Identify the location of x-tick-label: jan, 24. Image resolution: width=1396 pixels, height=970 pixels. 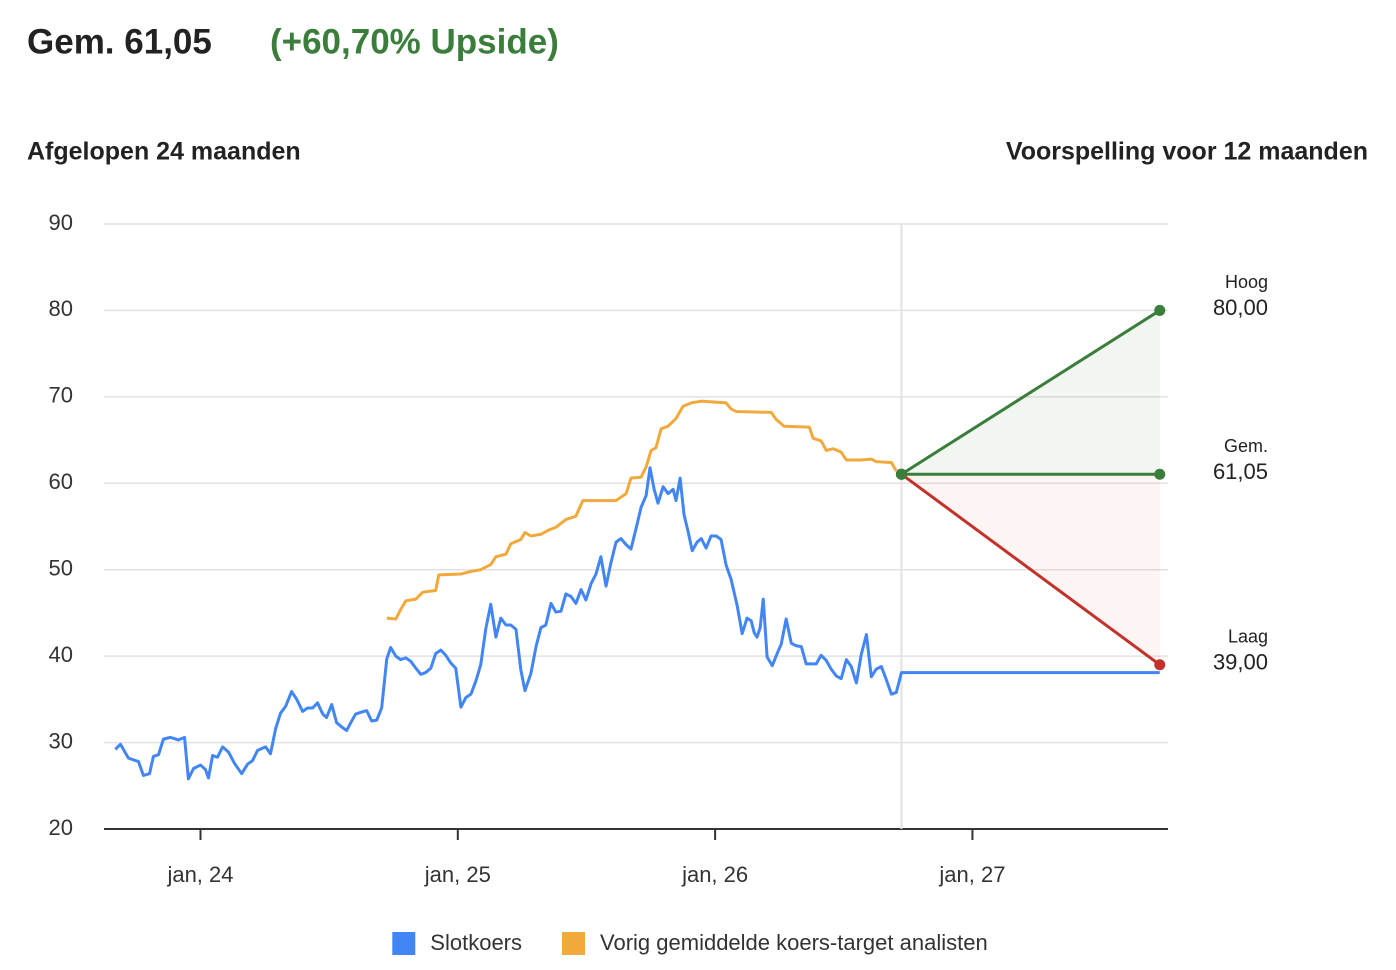
(199, 874).